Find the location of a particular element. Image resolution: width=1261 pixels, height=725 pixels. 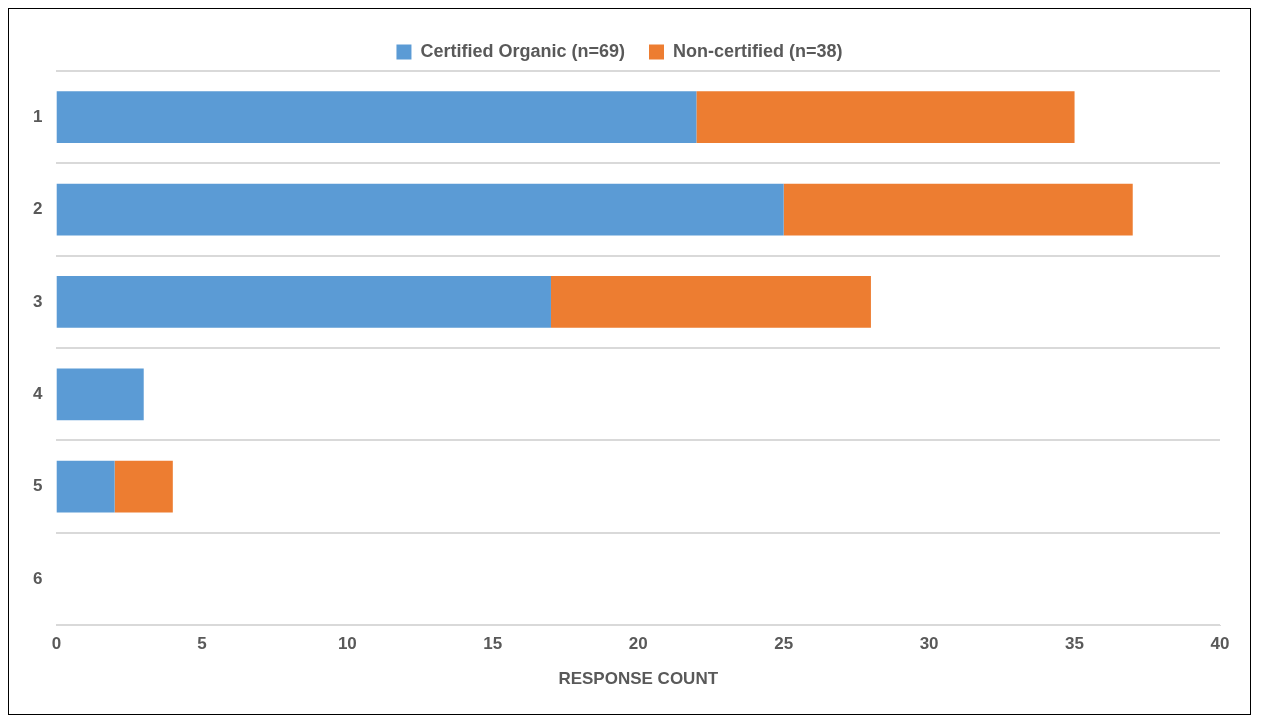

y-tick-label: 4 is located at coordinates (37, 393).